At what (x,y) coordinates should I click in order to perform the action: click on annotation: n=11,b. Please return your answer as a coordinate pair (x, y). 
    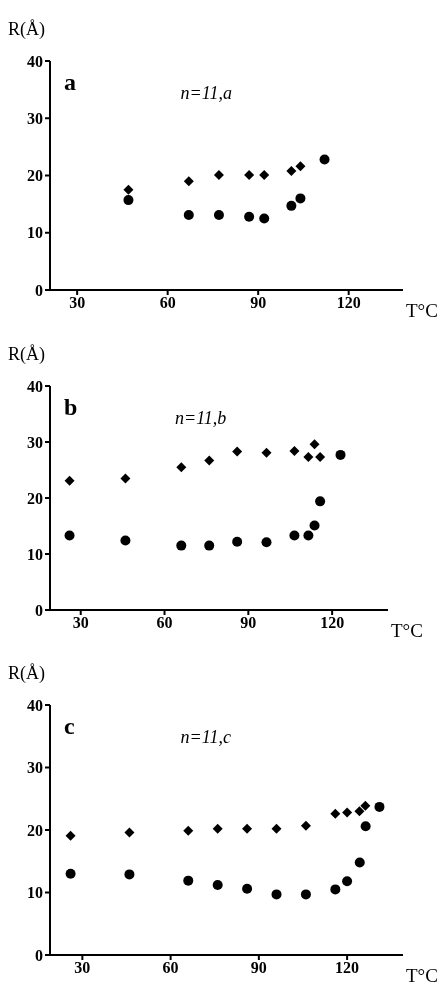
    Looking at the image, I should click on (201, 418).